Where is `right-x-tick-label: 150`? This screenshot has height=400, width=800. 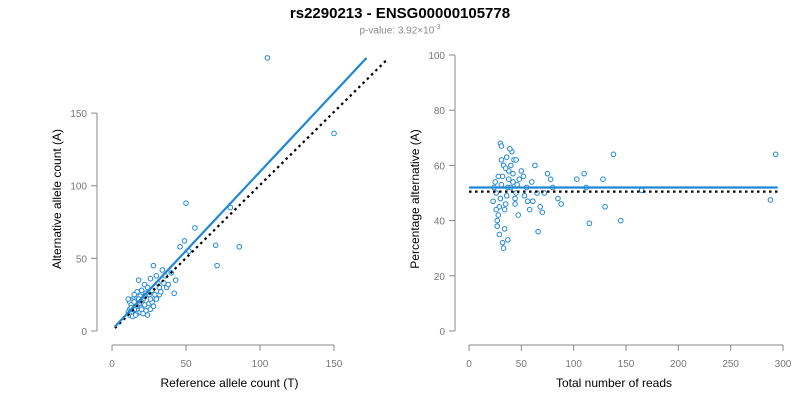
right-x-tick-label: 150 is located at coordinates (626, 364).